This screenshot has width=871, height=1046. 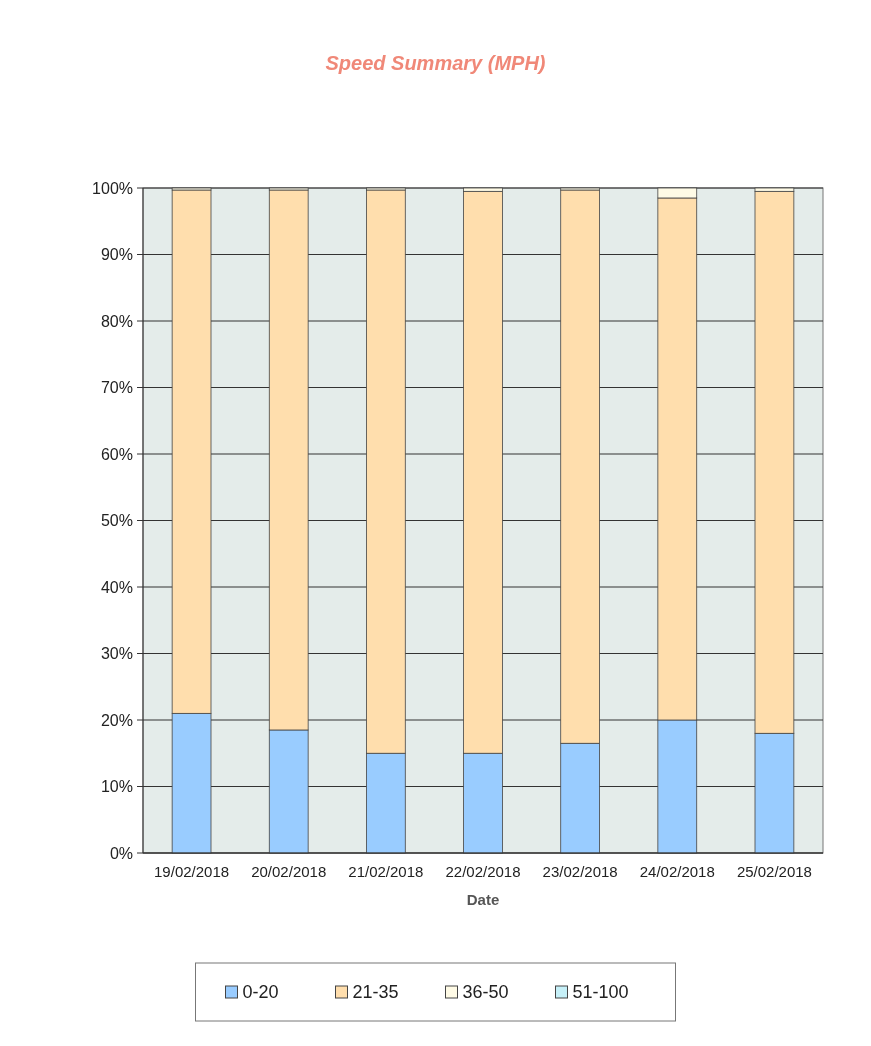 What do you see at coordinates (116, 388) in the screenshot?
I see `y-tick-label: 70%` at bounding box center [116, 388].